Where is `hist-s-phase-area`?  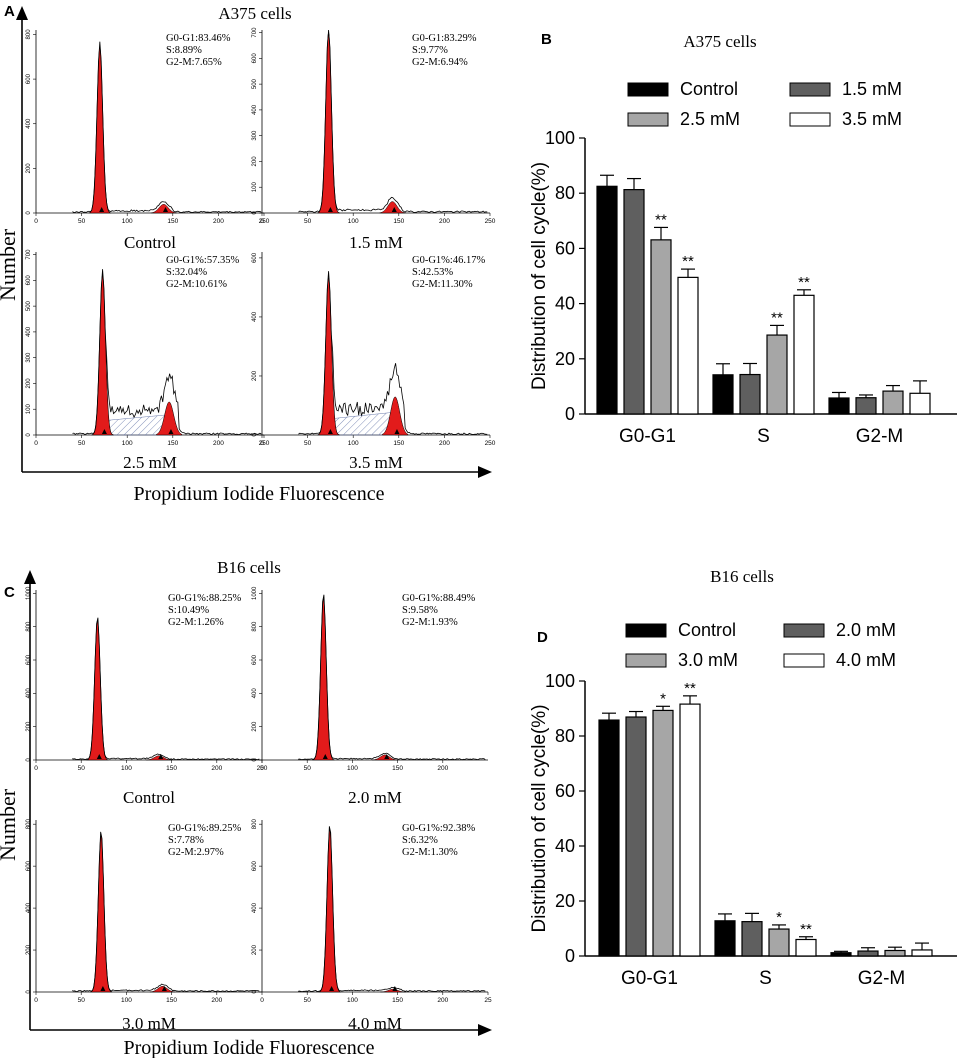 hist-s-phase-area is located at coordinates (362, 423).